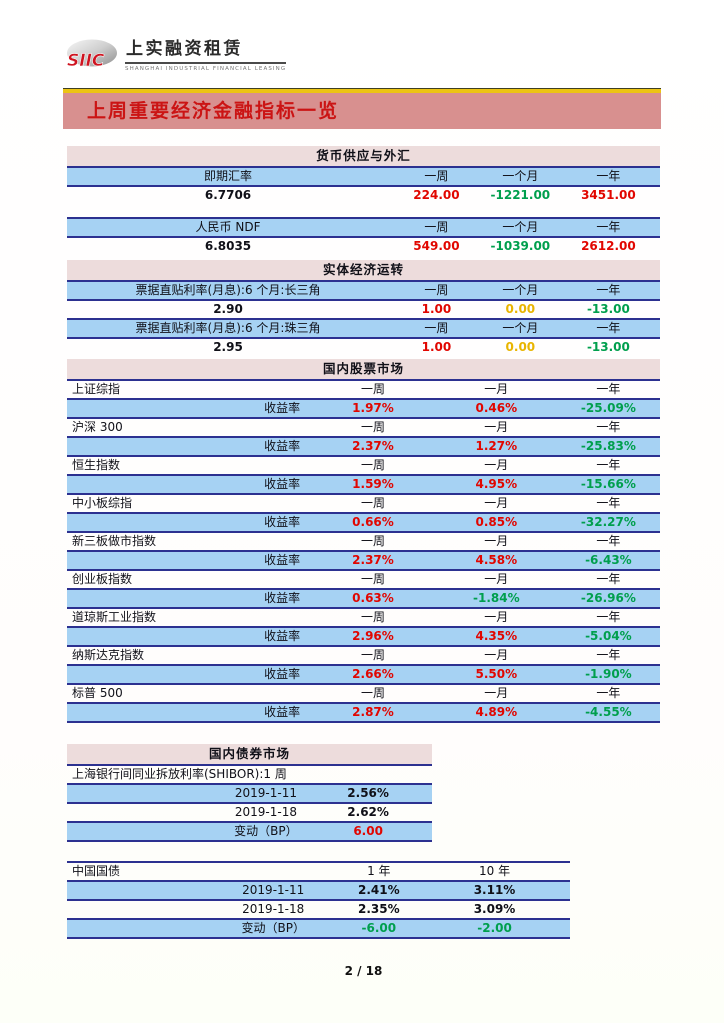 Image resolution: width=724 pixels, height=1023 pixels. I want to click on table-cell: 上证综指, so click(96, 388).